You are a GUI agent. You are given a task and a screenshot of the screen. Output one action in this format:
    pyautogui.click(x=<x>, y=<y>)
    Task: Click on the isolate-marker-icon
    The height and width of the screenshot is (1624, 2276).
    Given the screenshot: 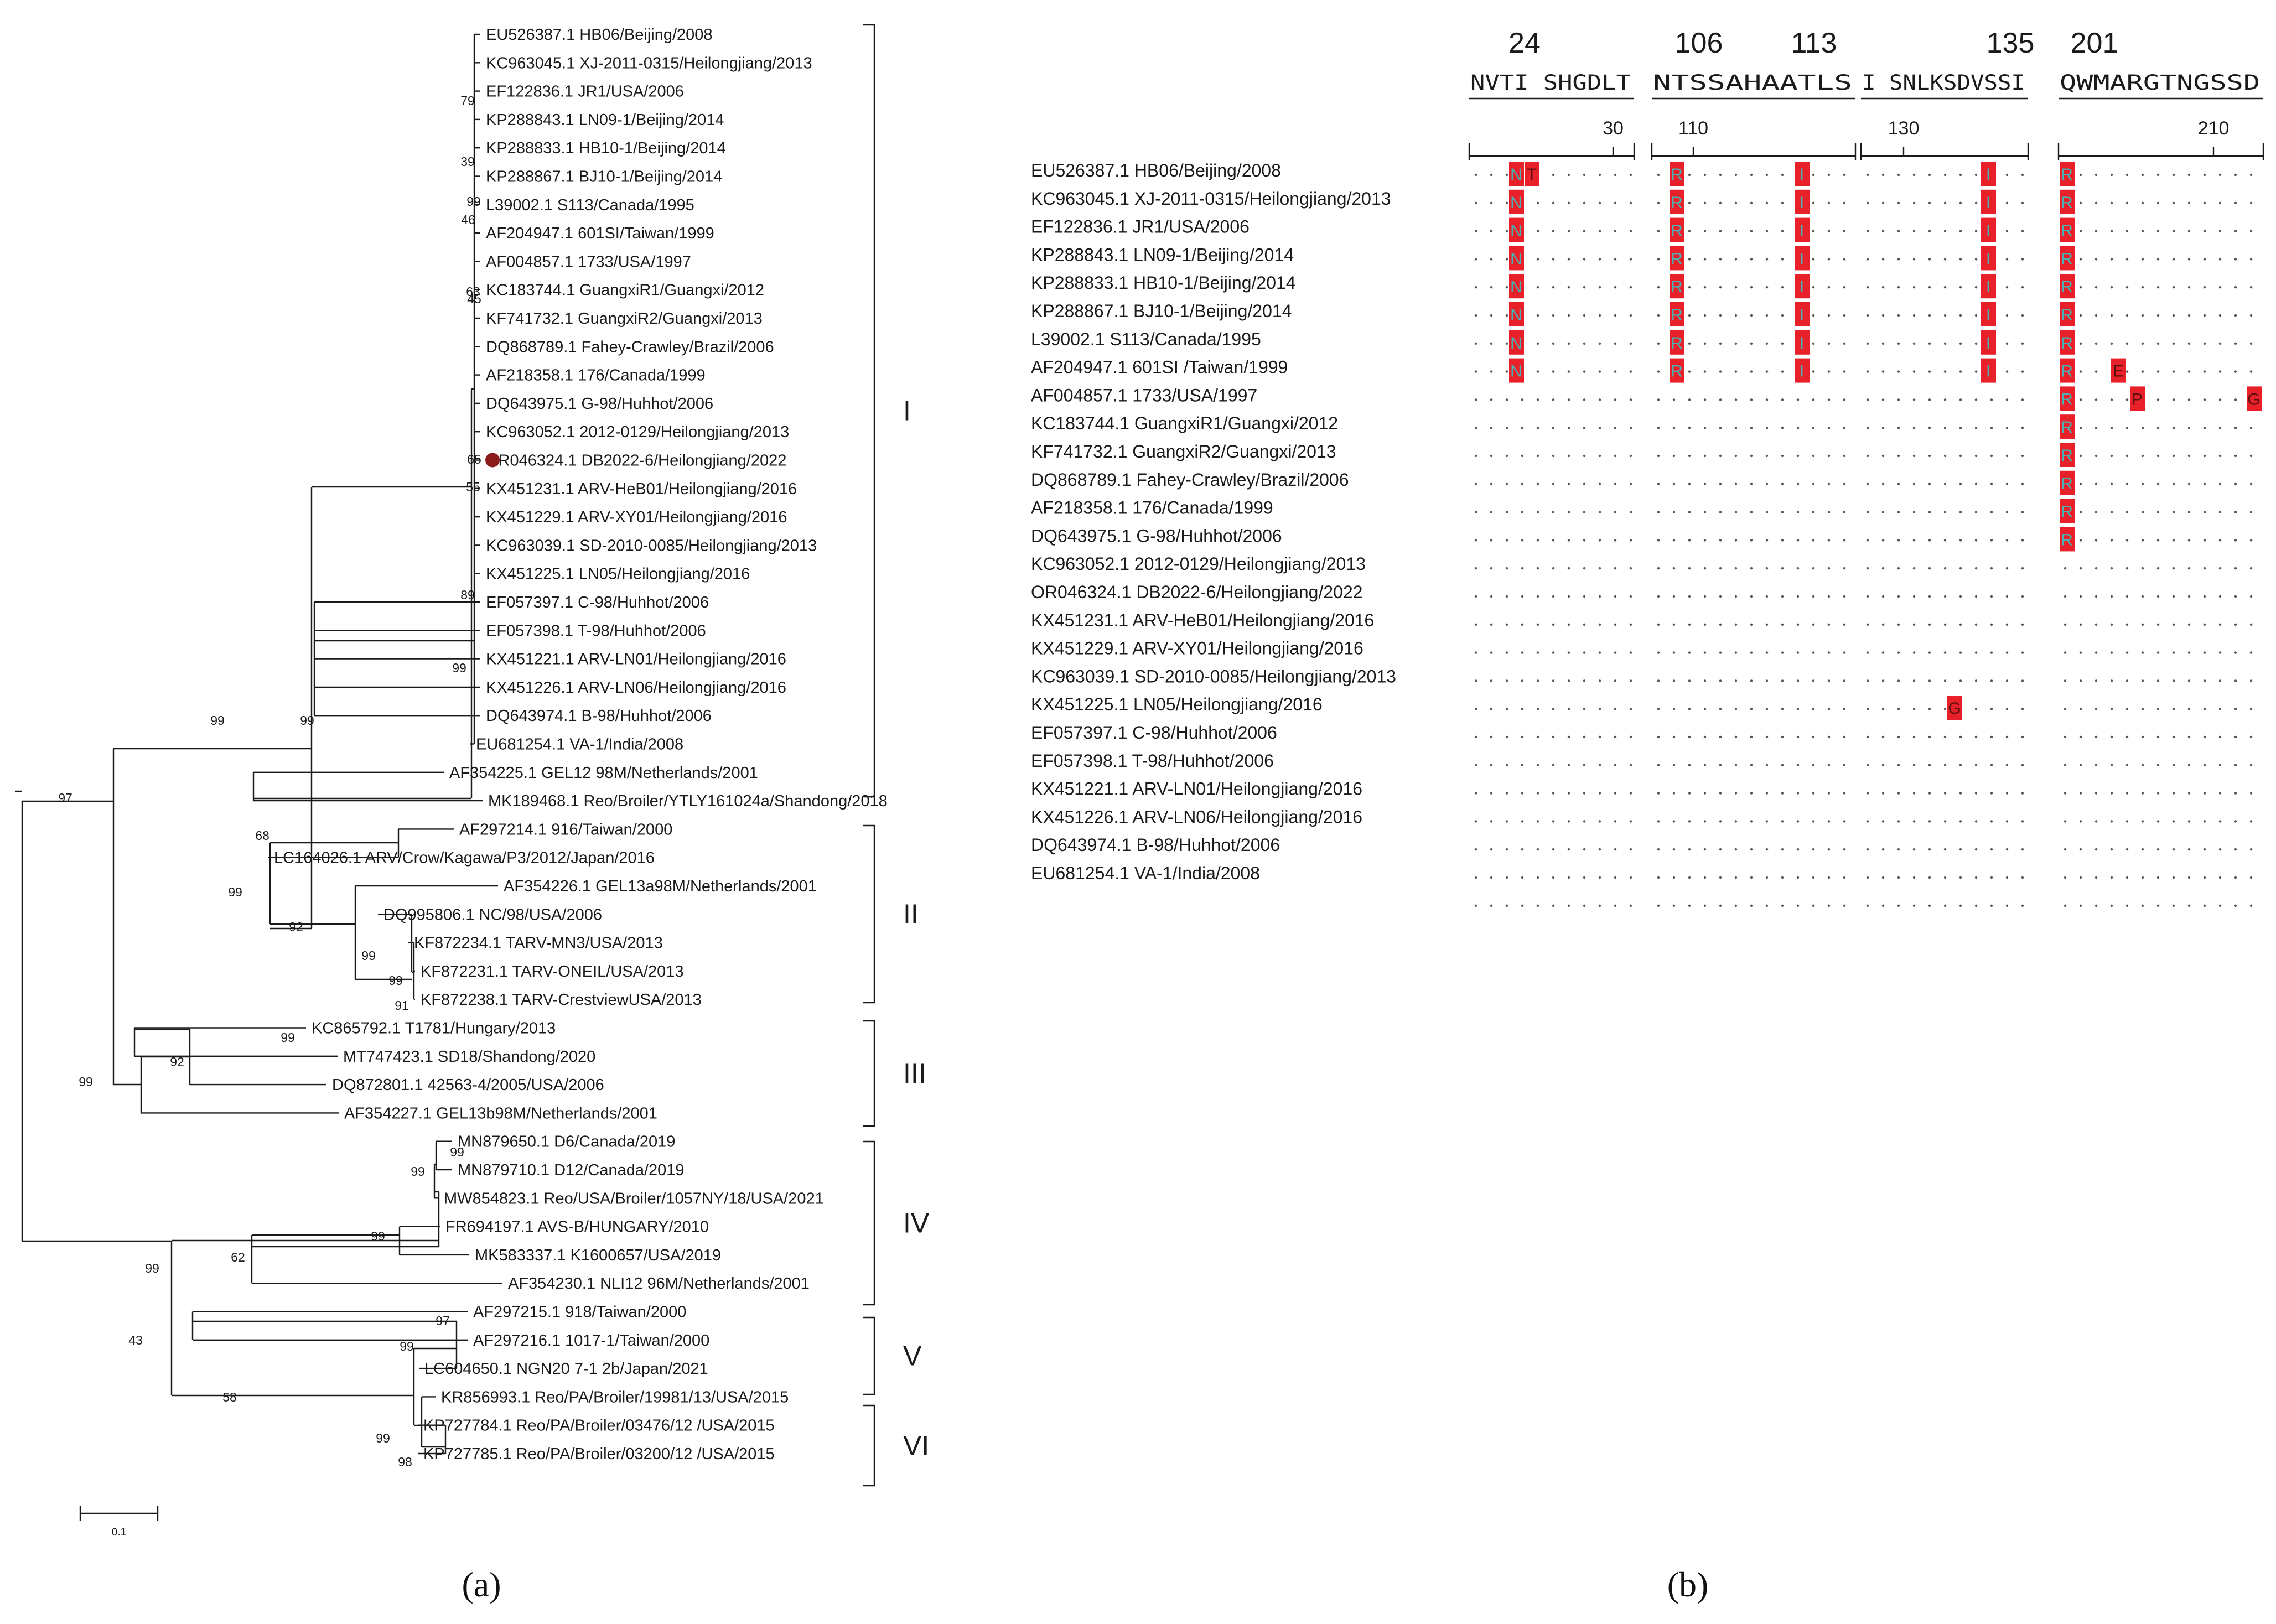 What is the action you would take?
    pyautogui.click(x=492, y=461)
    